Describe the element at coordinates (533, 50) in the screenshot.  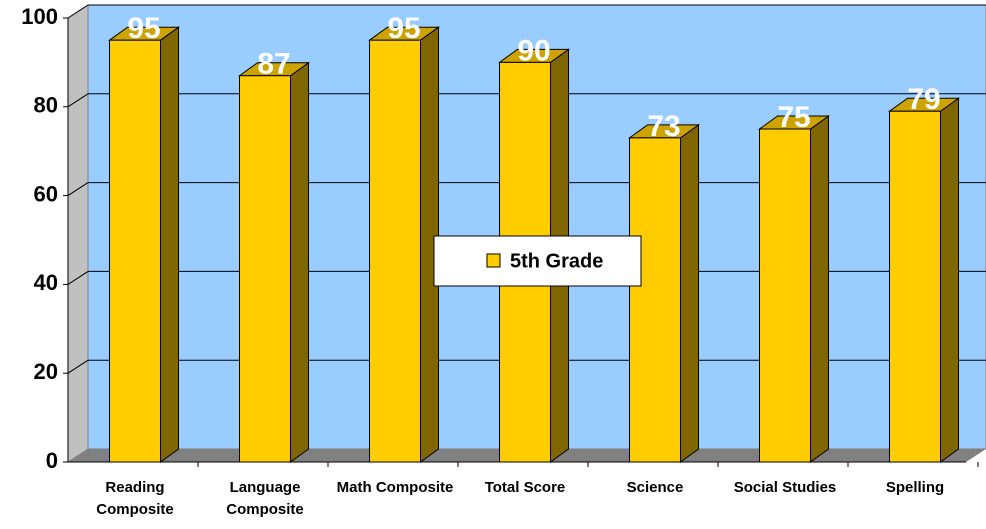
I see `value-label: 90` at that location.